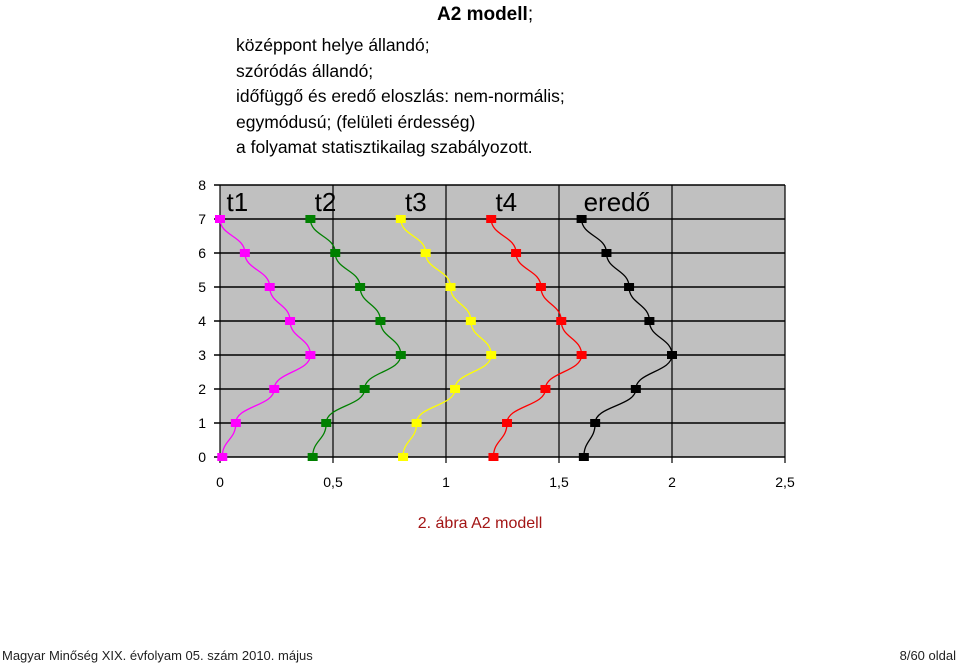 This screenshot has width=960, height=665. What do you see at coordinates (559, 482) in the screenshot?
I see `x-tick-label: 1,5` at bounding box center [559, 482].